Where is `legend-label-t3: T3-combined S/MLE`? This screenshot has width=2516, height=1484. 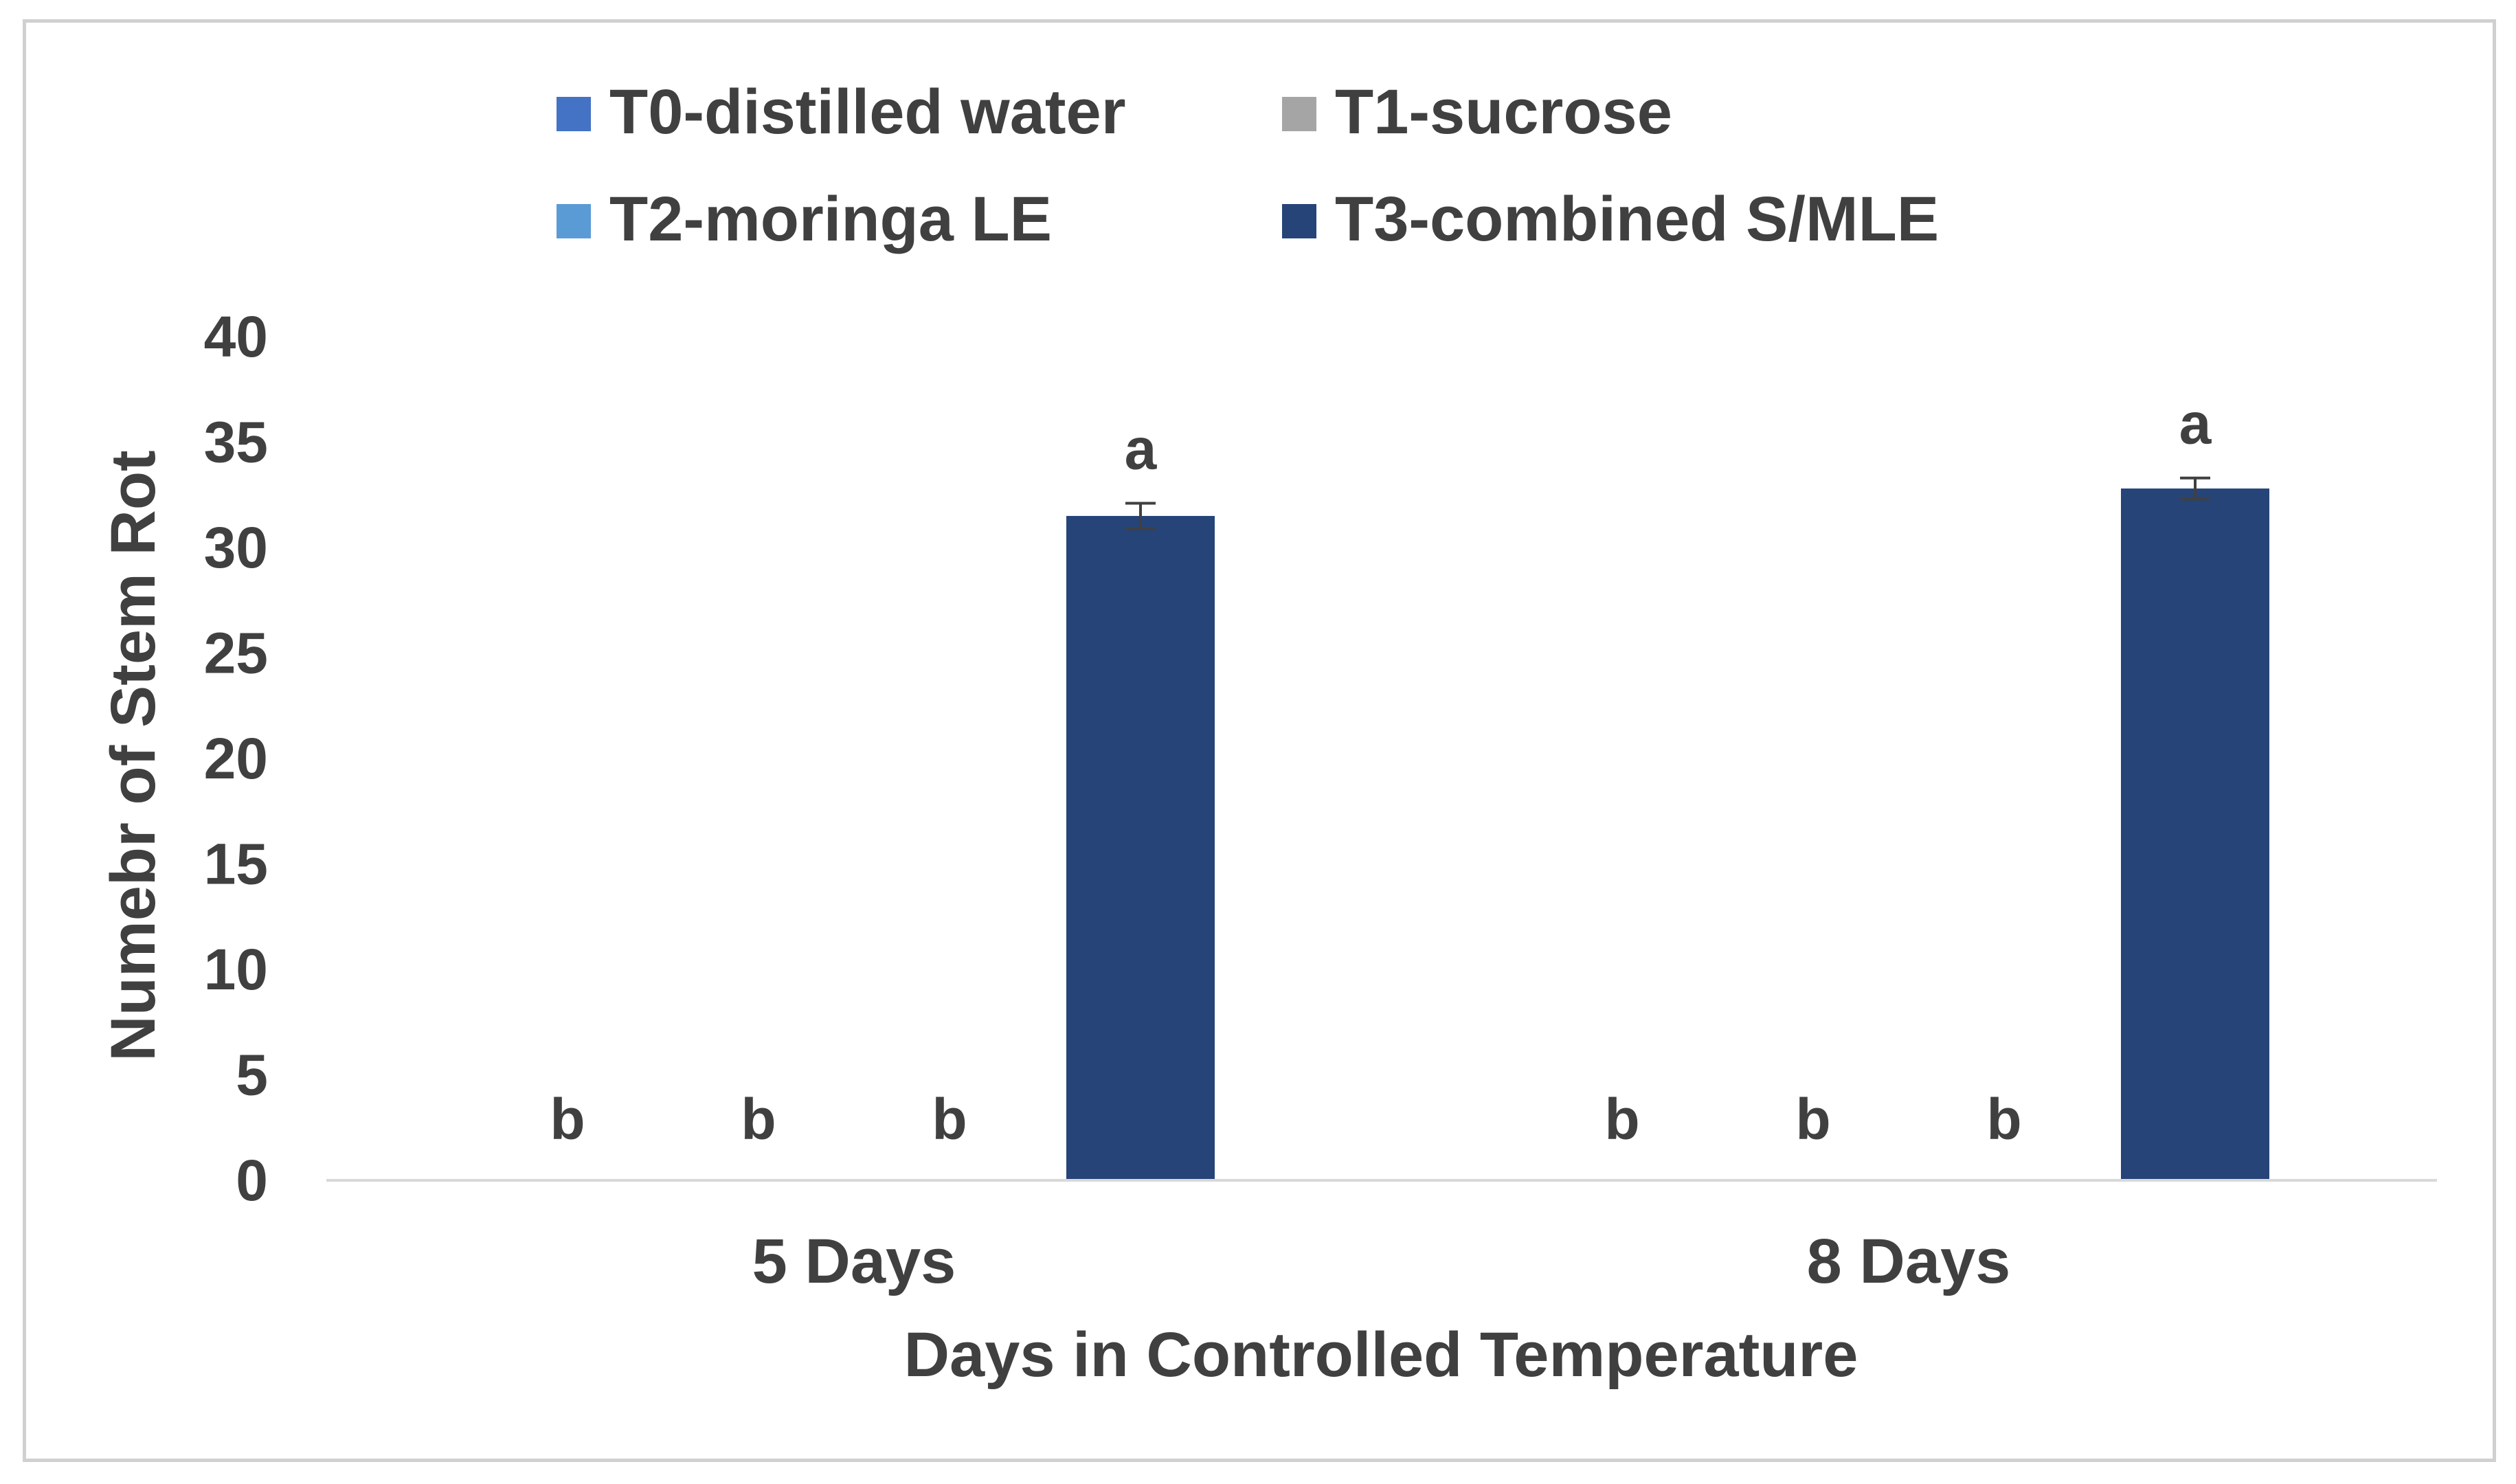
legend-label-t3: T3-combined S/MLE is located at coordinates (1637, 219).